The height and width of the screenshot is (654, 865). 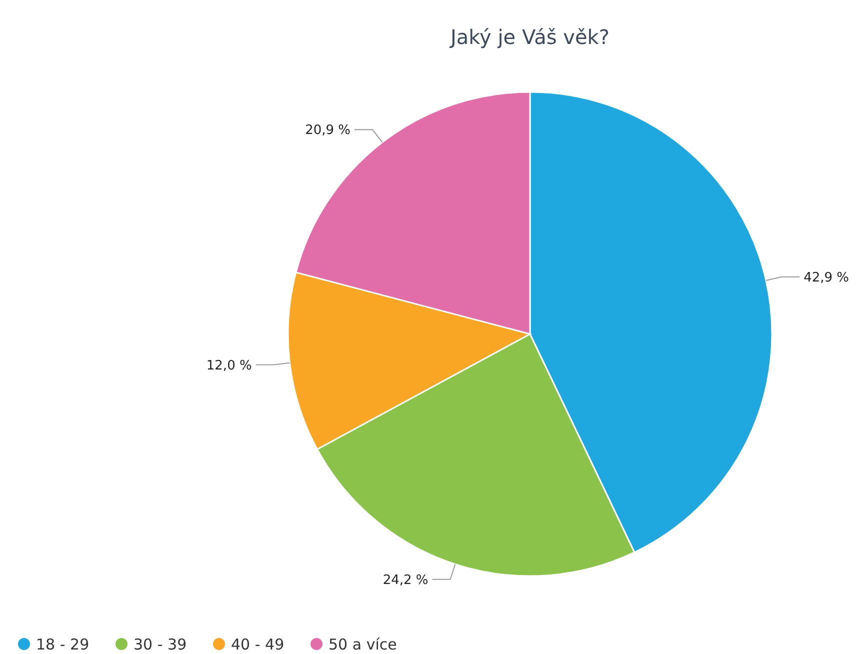 What do you see at coordinates (63, 644) in the screenshot?
I see `legend-label: 18 - 29` at bounding box center [63, 644].